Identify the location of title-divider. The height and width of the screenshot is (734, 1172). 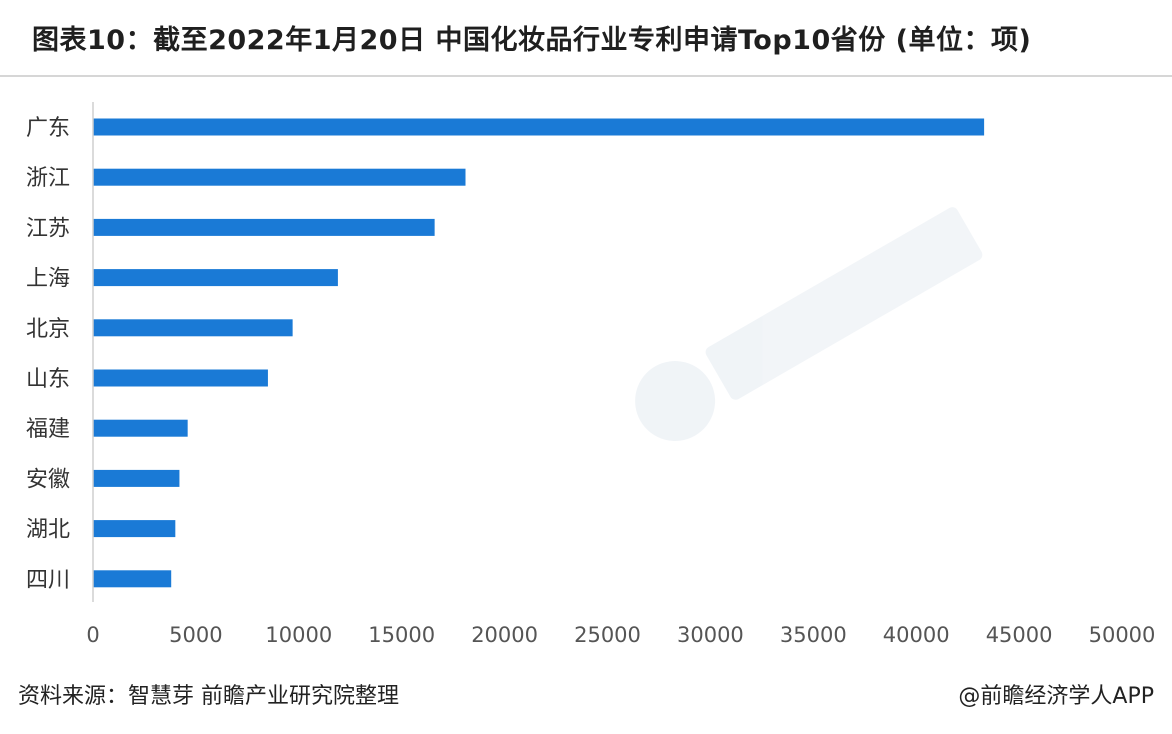
(586, 76).